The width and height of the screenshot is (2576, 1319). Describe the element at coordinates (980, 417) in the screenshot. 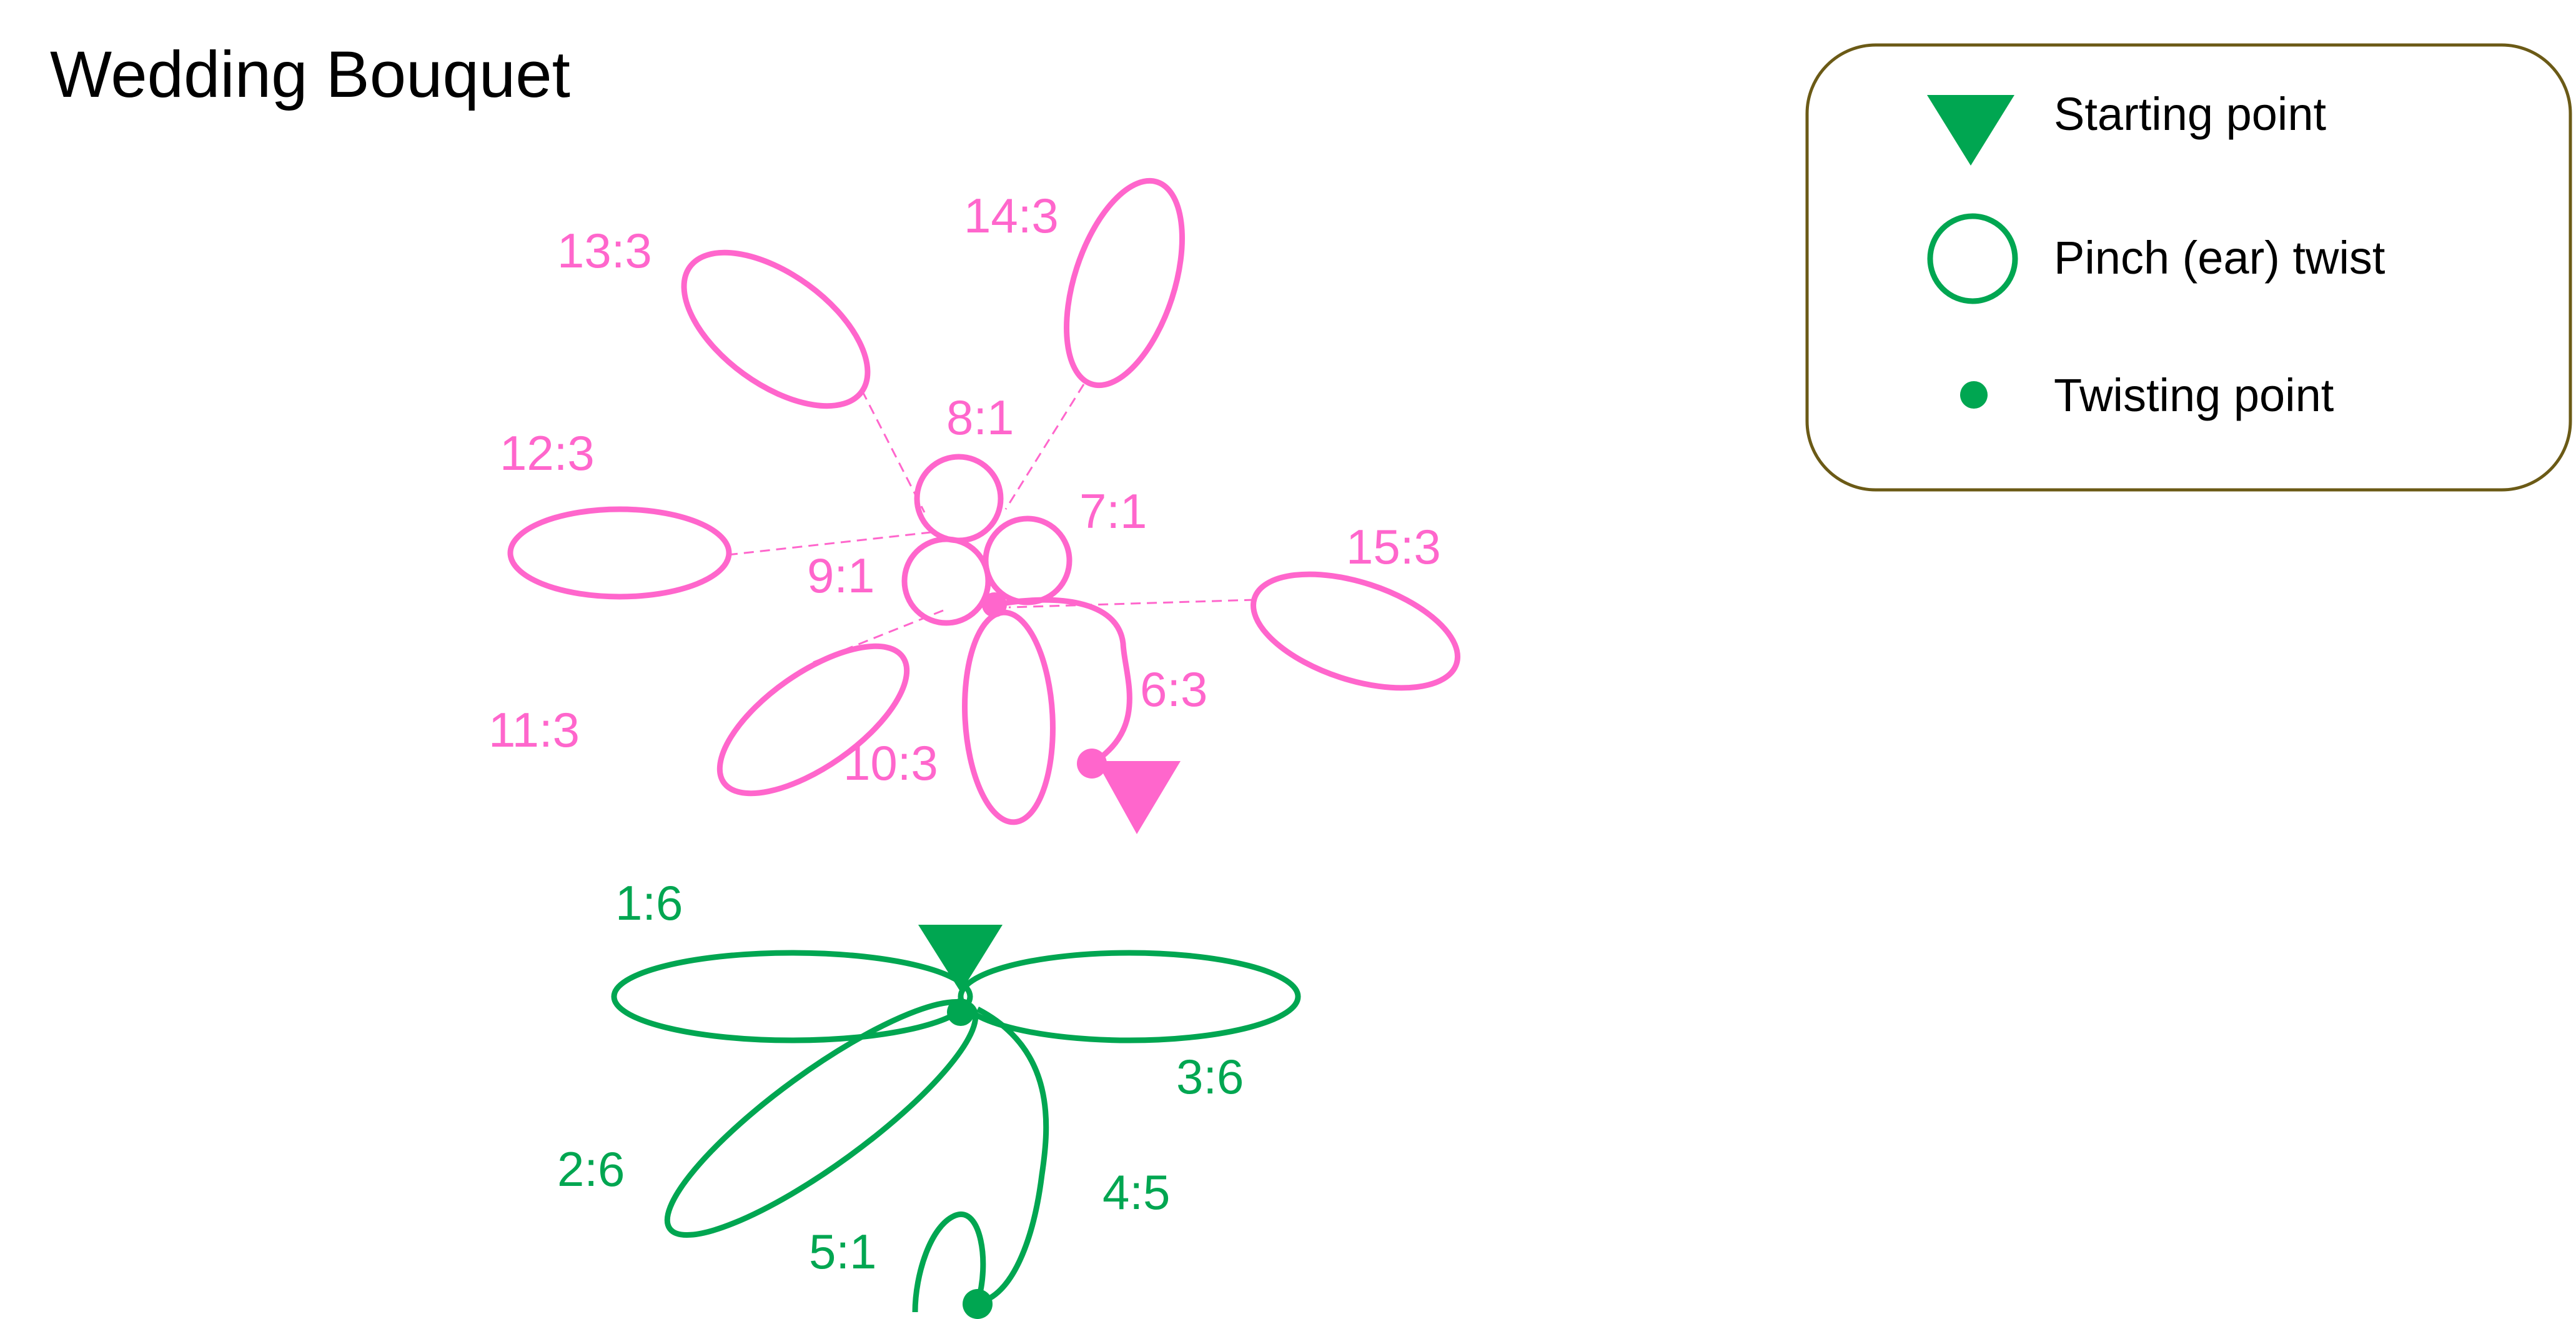

I see `label-8: 8:1` at that location.